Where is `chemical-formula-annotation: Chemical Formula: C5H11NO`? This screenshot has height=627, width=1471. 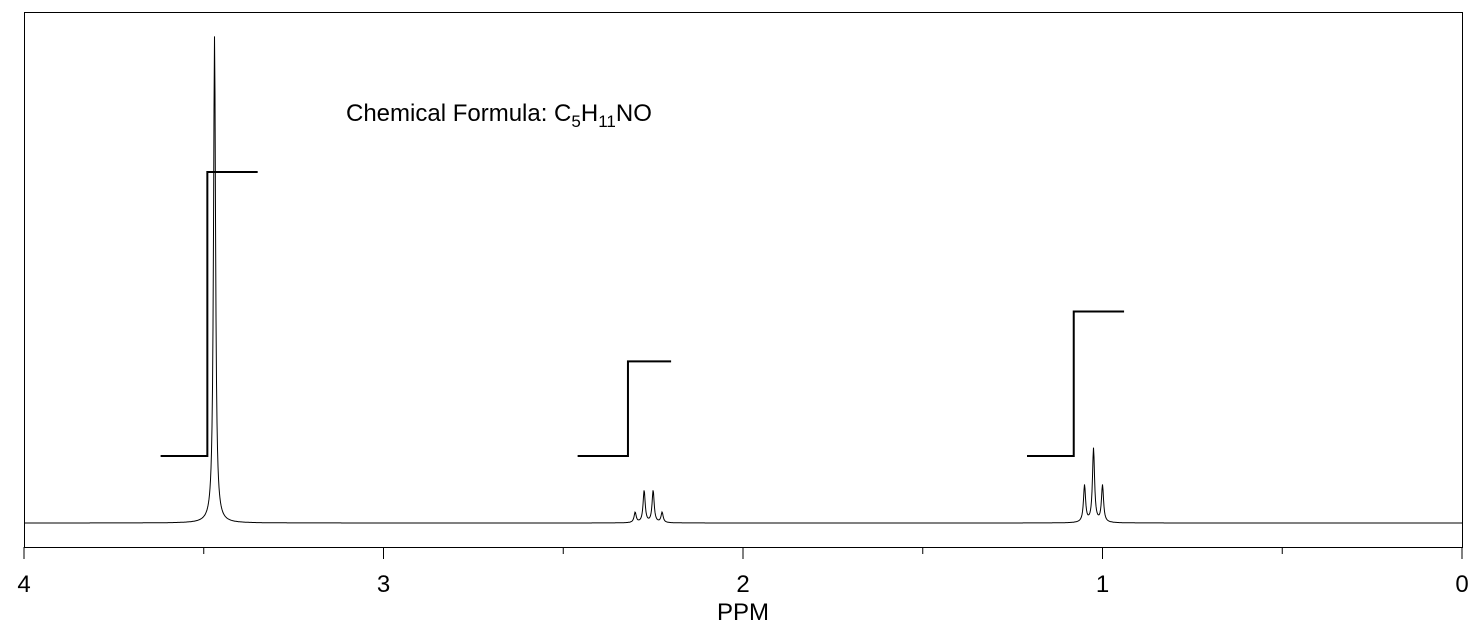 chemical-formula-annotation: Chemical Formula: C5H11NO is located at coordinates (499, 115).